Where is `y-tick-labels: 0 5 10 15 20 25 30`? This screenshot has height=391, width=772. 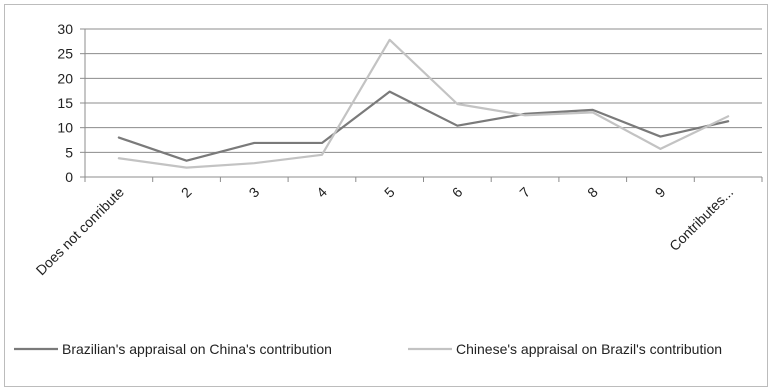 y-tick-labels: 0 5 10 15 20 25 30 is located at coordinates (65, 103).